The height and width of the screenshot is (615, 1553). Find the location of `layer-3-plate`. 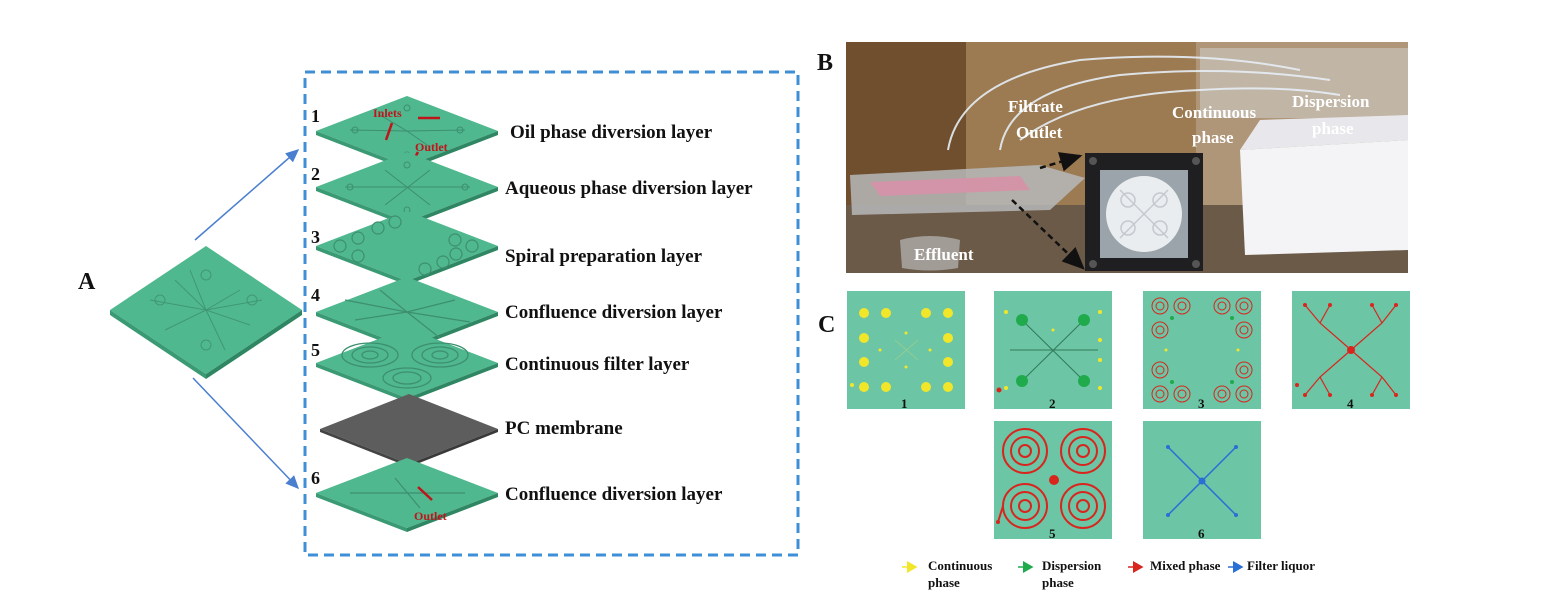

layer-3-plate is located at coordinates (407, 248).